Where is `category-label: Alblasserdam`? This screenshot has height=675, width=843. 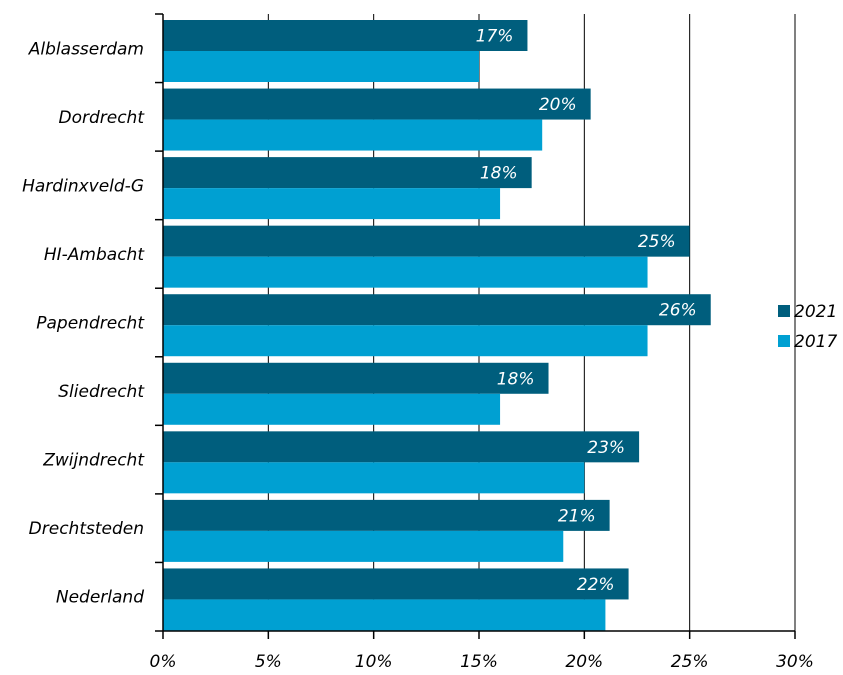 category-label: Alblasserdam is located at coordinates (86, 49).